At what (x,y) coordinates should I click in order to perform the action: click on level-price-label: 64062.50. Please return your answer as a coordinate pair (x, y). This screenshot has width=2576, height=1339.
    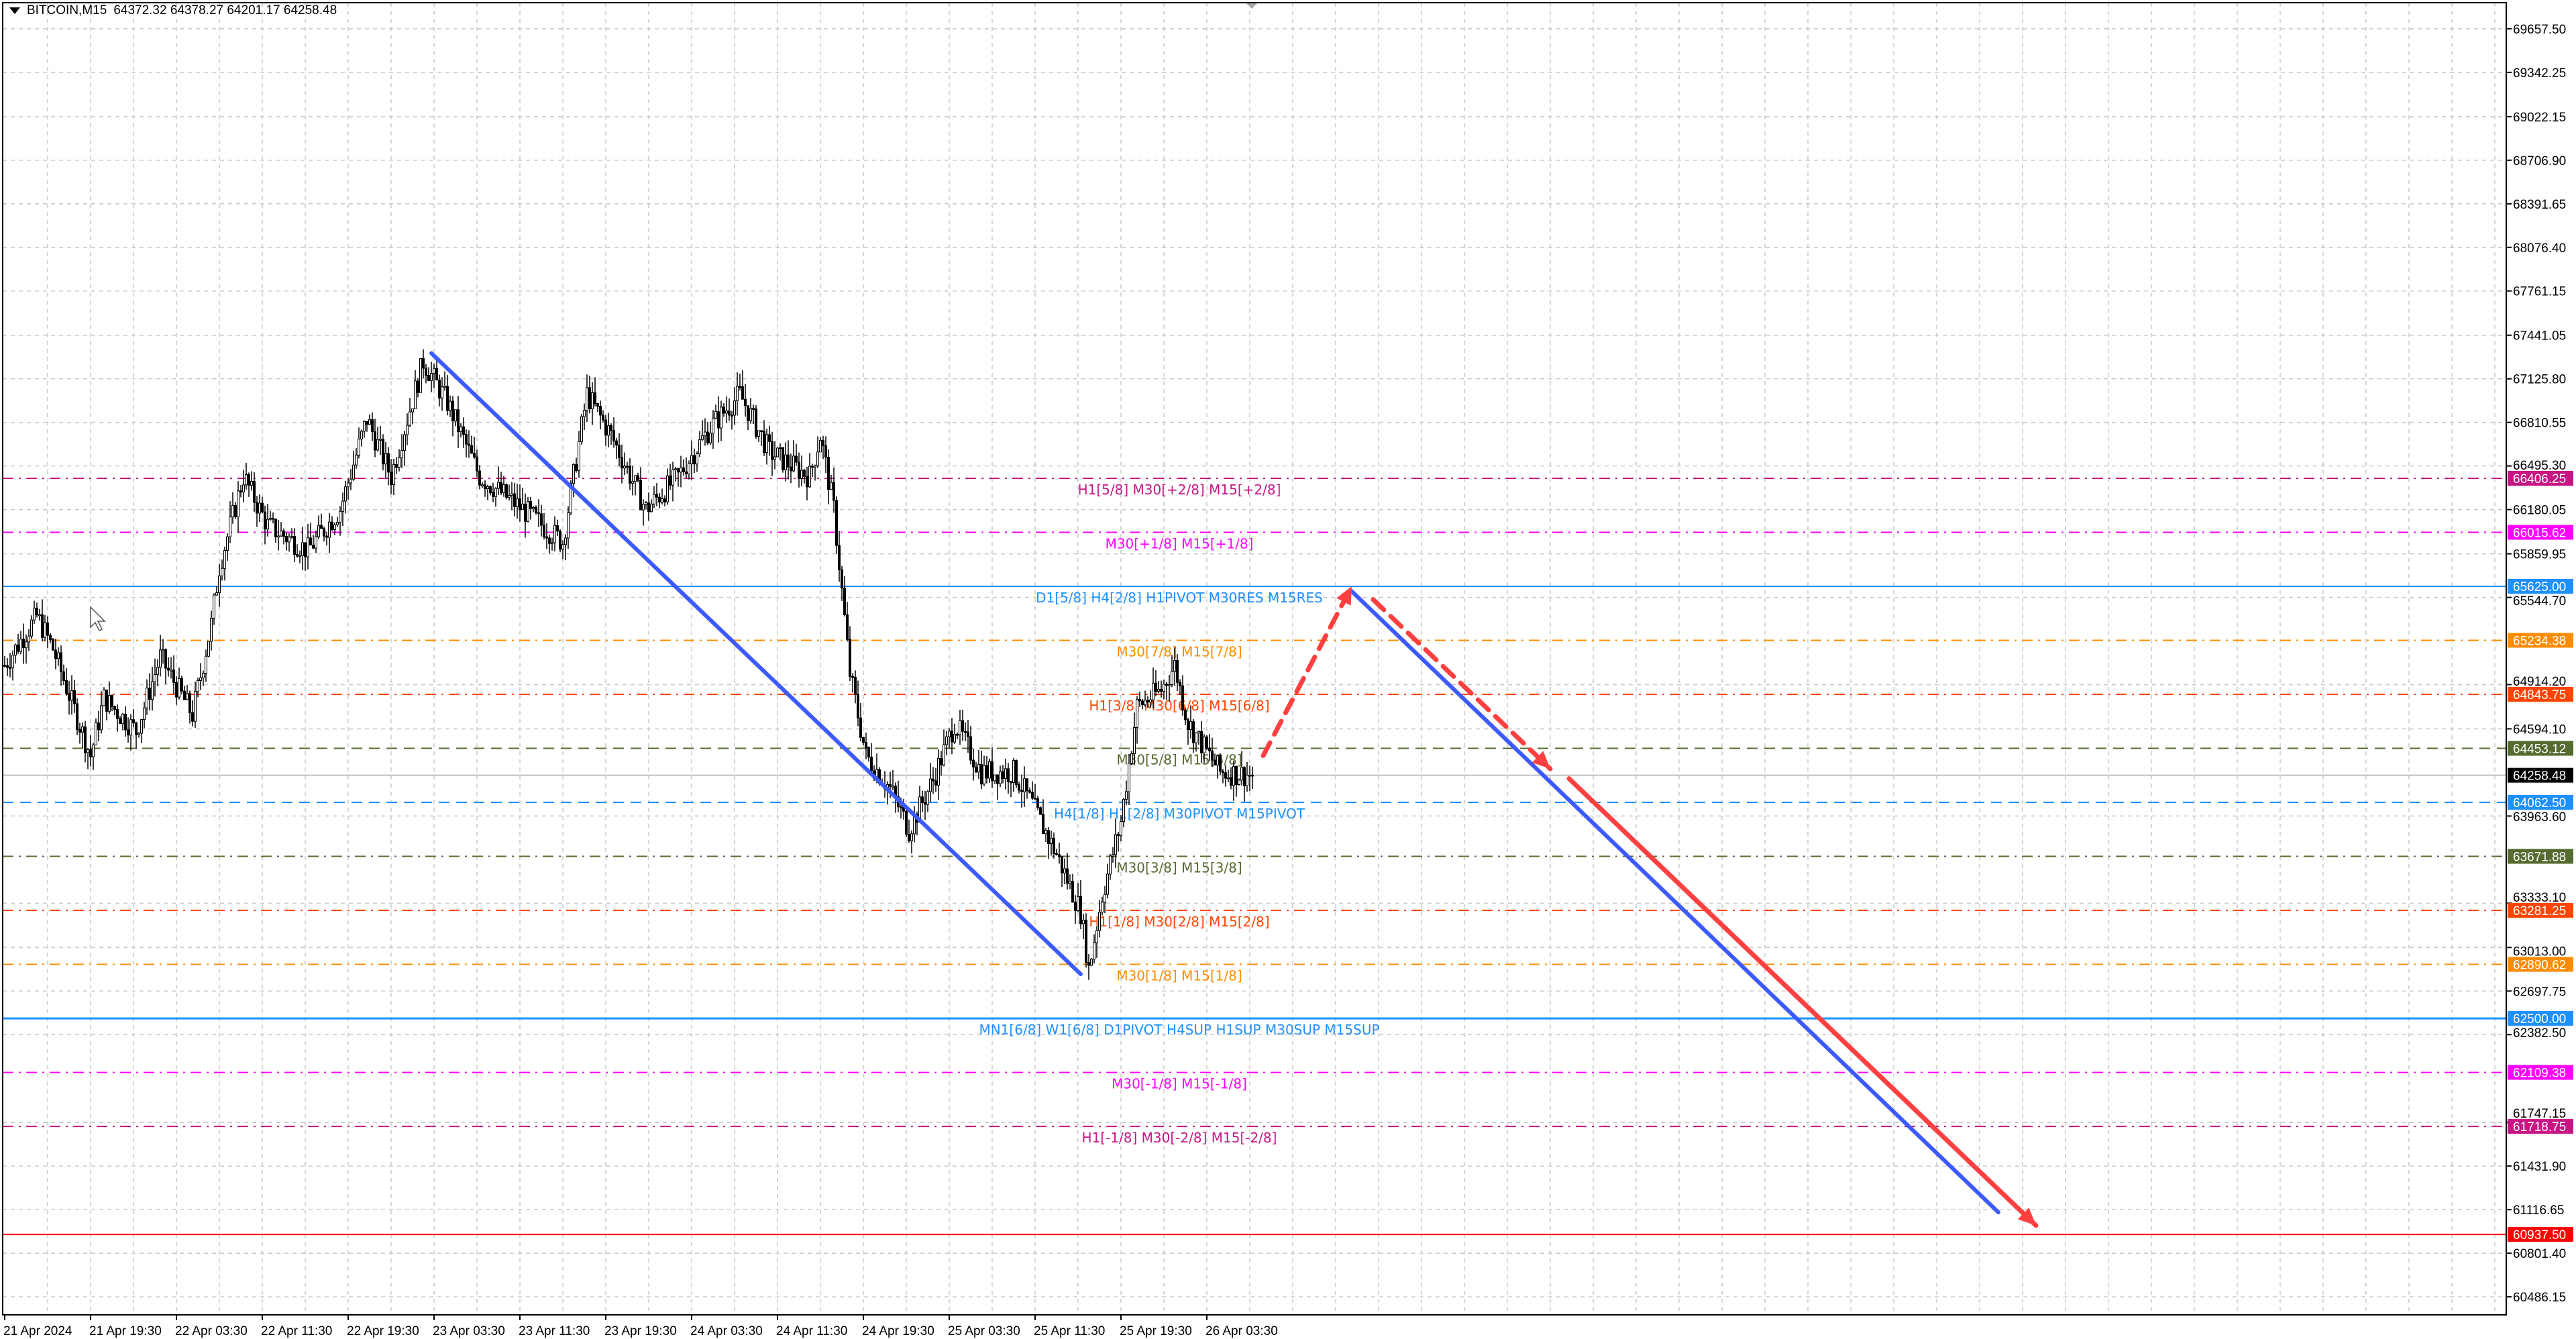
    Looking at the image, I should click on (2539, 803).